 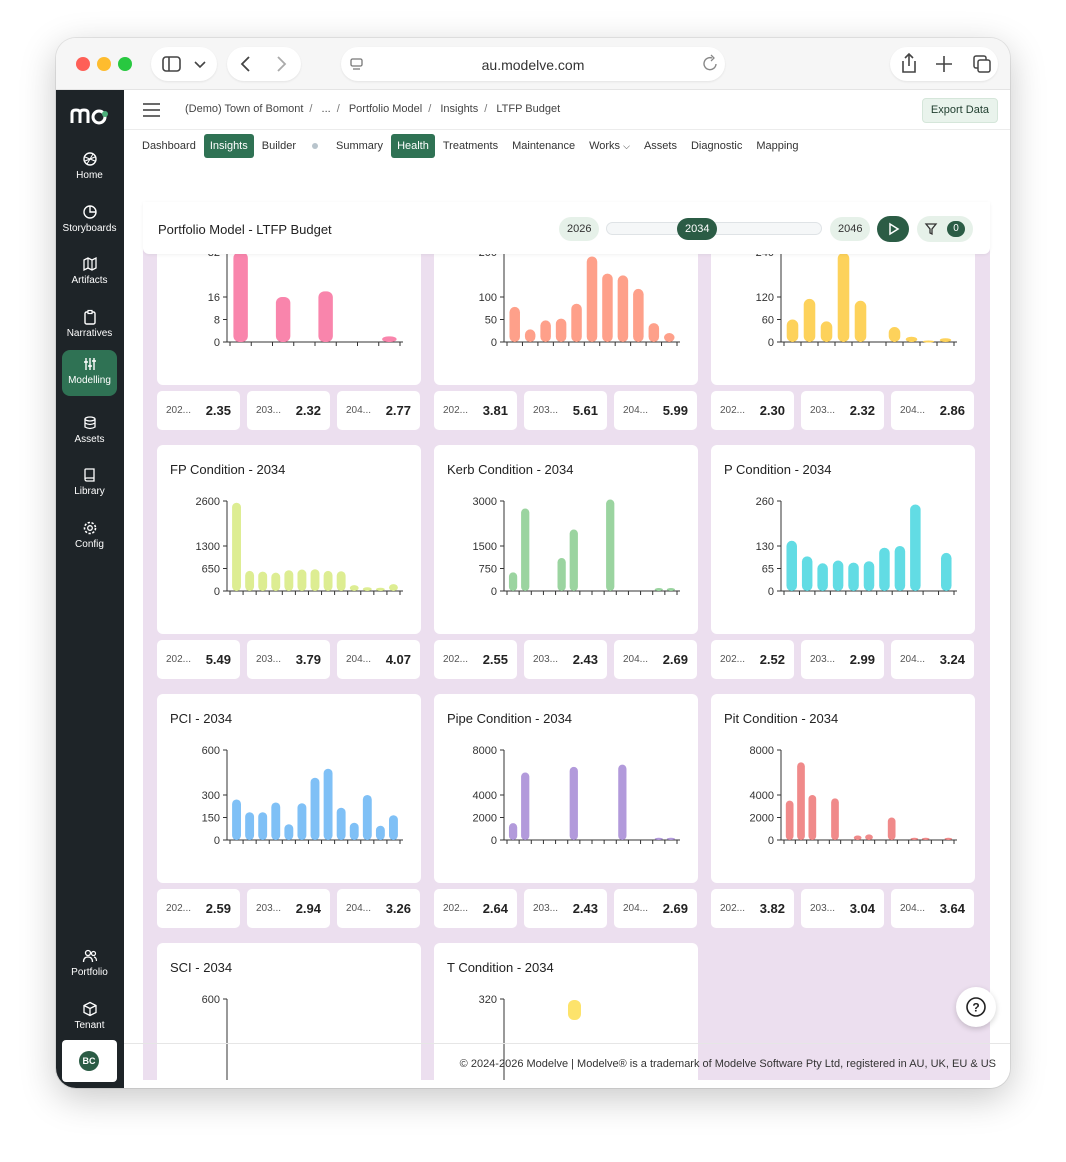 I want to click on sidebar-toggle-button, so click(x=184, y=64).